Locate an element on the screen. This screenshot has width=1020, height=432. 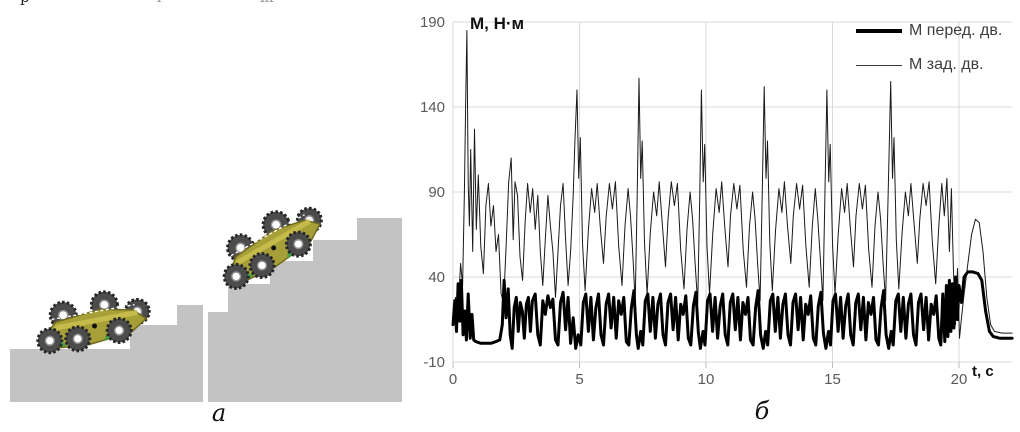
x-axis-tick-label: 0 is located at coordinates (453, 379).